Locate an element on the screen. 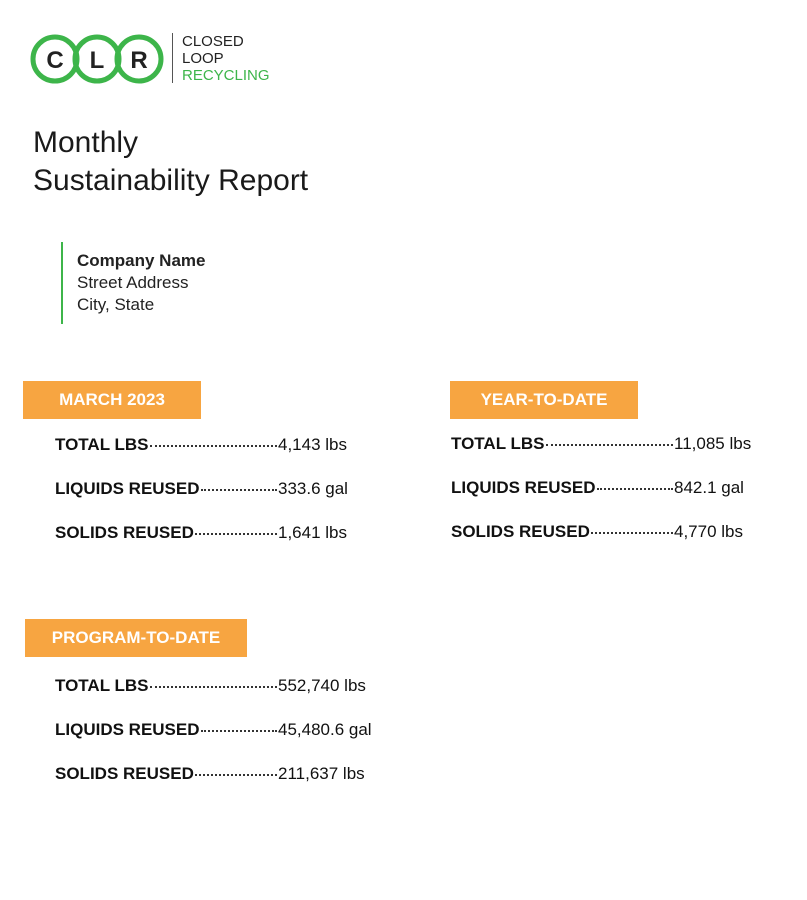  stat-row: SOLIDS REUSED 211,637 lbs is located at coordinates (210, 774).